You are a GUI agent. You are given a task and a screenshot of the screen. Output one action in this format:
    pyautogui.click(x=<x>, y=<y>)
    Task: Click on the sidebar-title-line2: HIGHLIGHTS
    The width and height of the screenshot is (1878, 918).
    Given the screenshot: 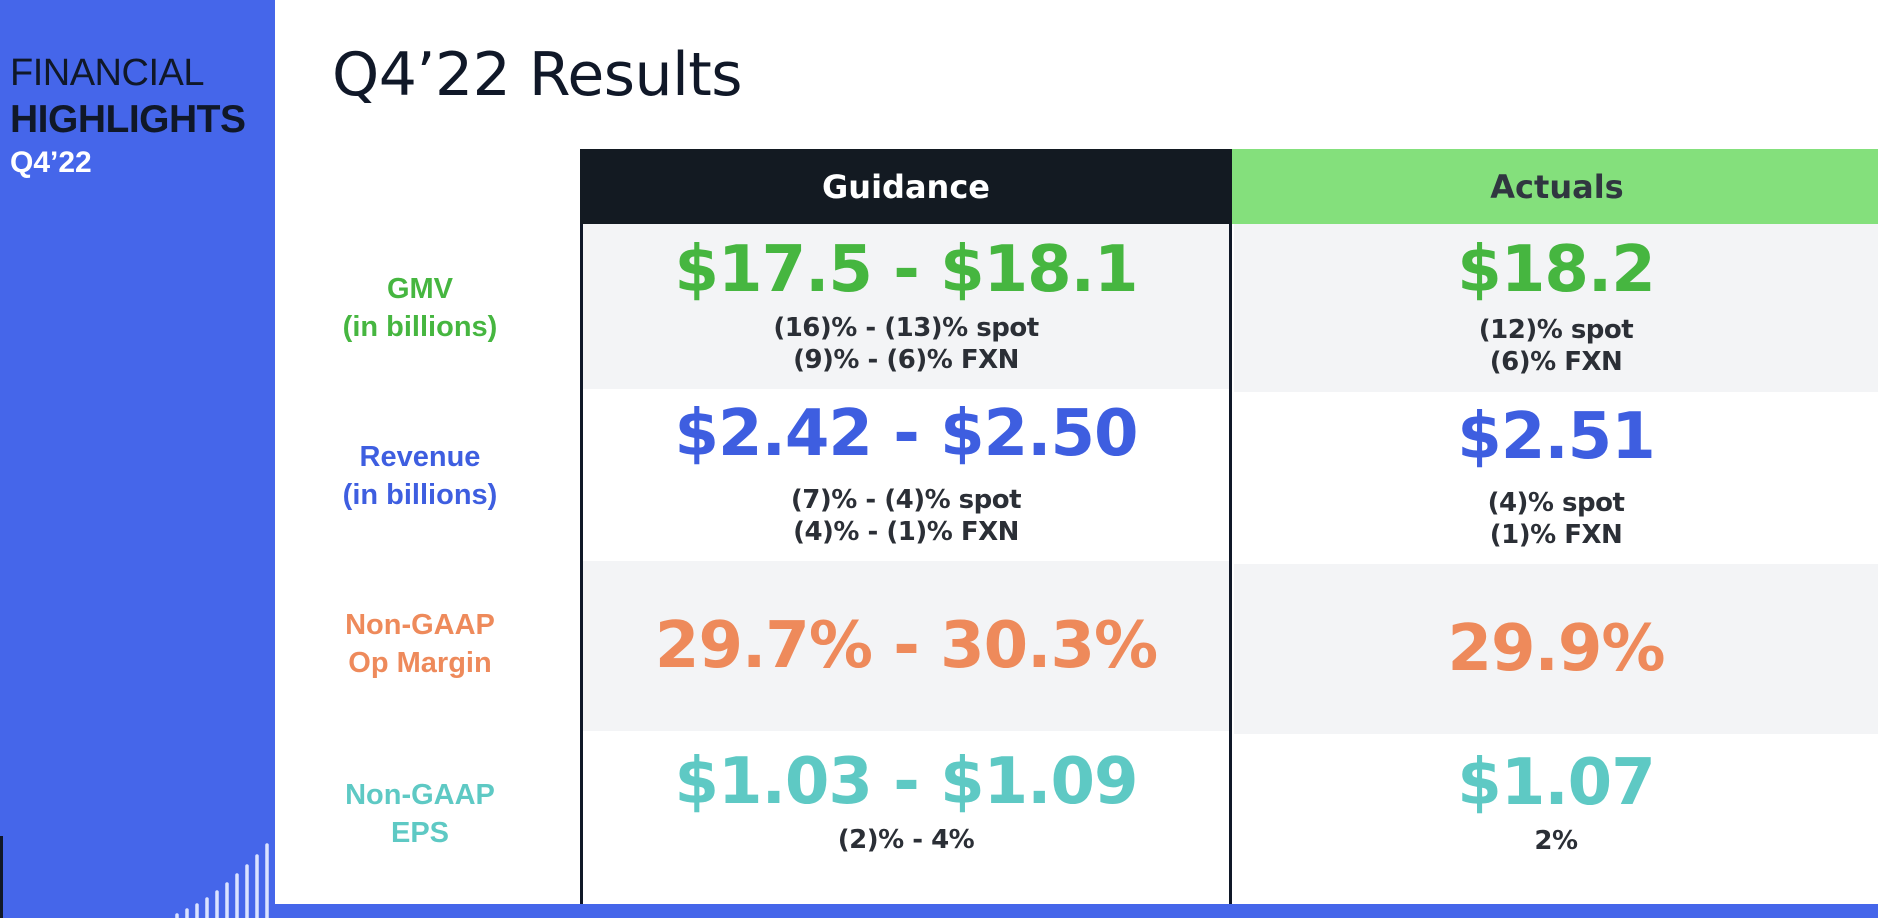 What is the action you would take?
    pyautogui.click(x=128, y=119)
    